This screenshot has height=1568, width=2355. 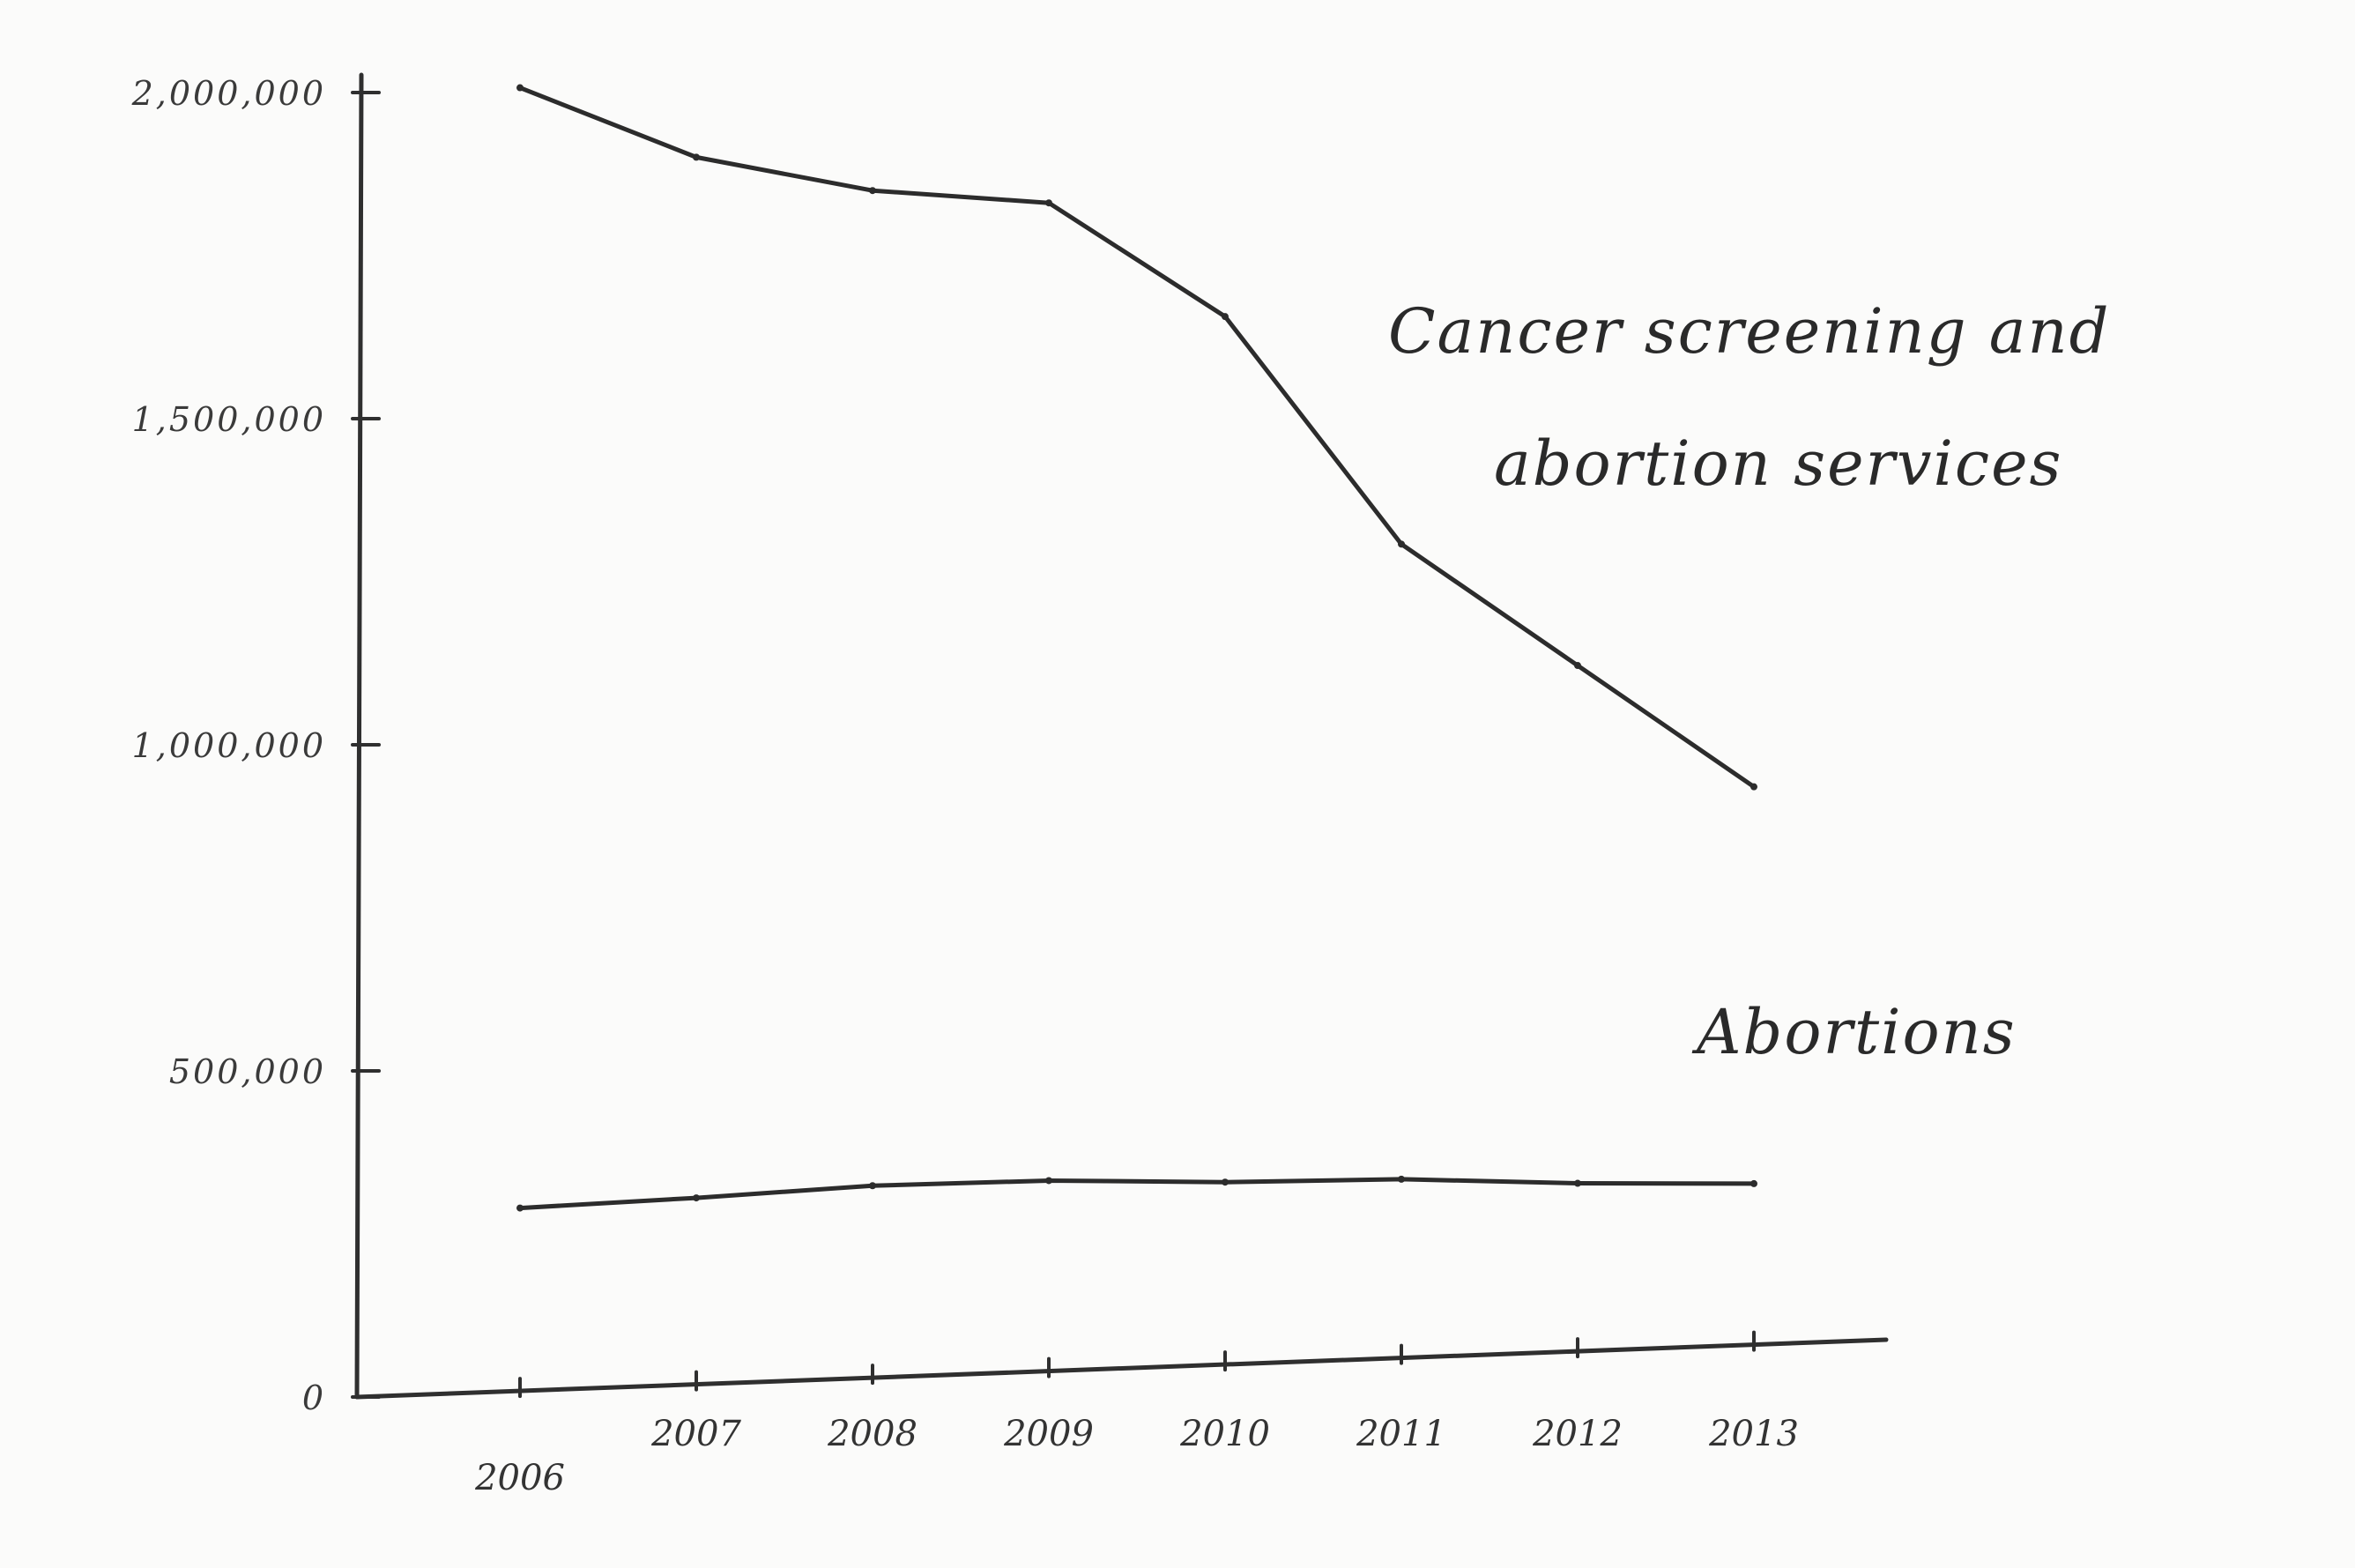 I want to click on y-axis-ticks: 0 500,000 1,000,000 1,500,000 2,000,000, so click(x=256, y=745).